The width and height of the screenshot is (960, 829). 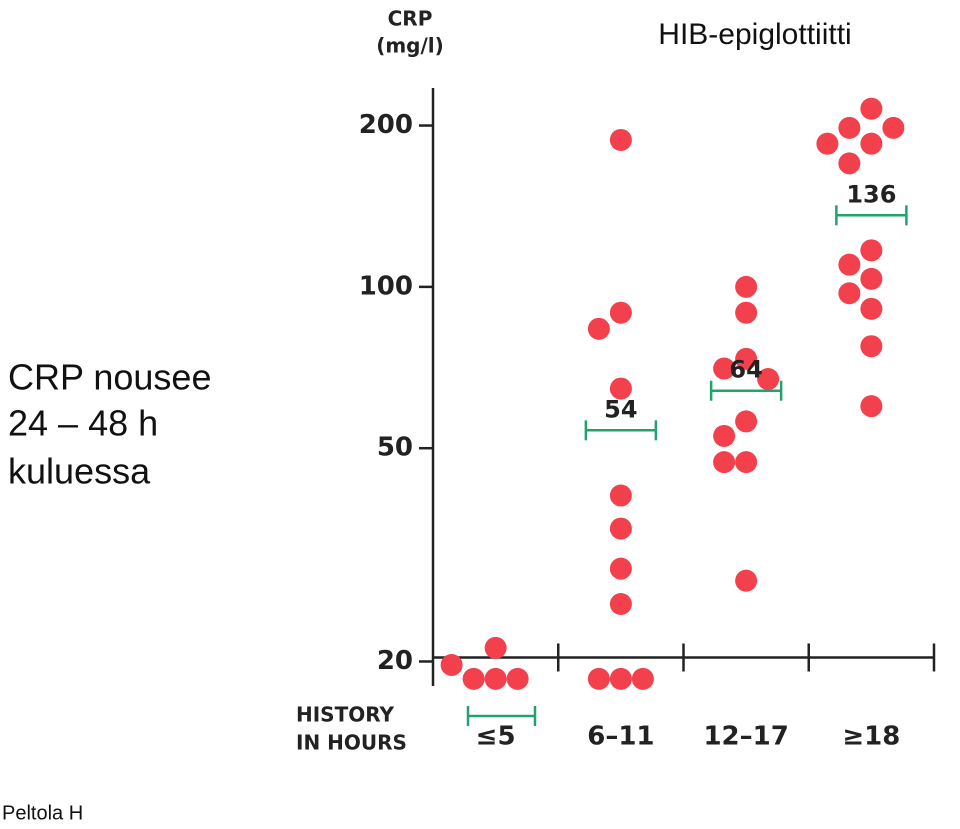 I want to click on y-tick-label: 200, so click(x=386, y=125).